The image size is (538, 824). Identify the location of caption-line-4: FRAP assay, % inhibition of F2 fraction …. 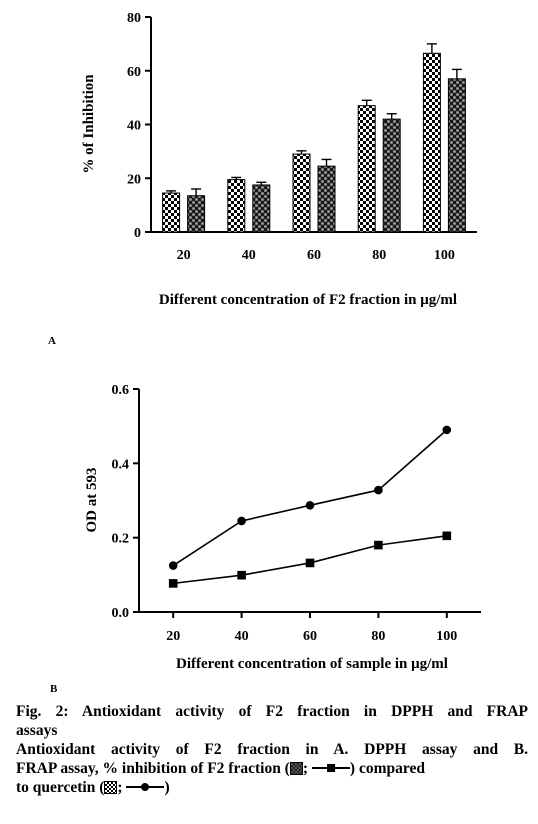
(272, 768).